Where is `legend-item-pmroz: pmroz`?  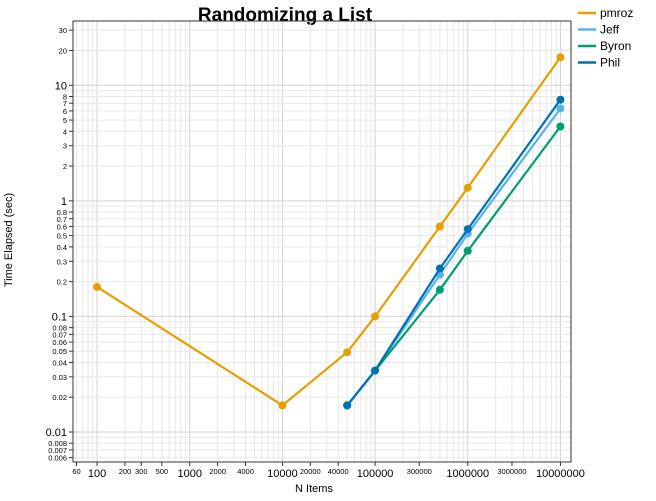
legend-item-pmroz: pmroz is located at coordinates (605, 13).